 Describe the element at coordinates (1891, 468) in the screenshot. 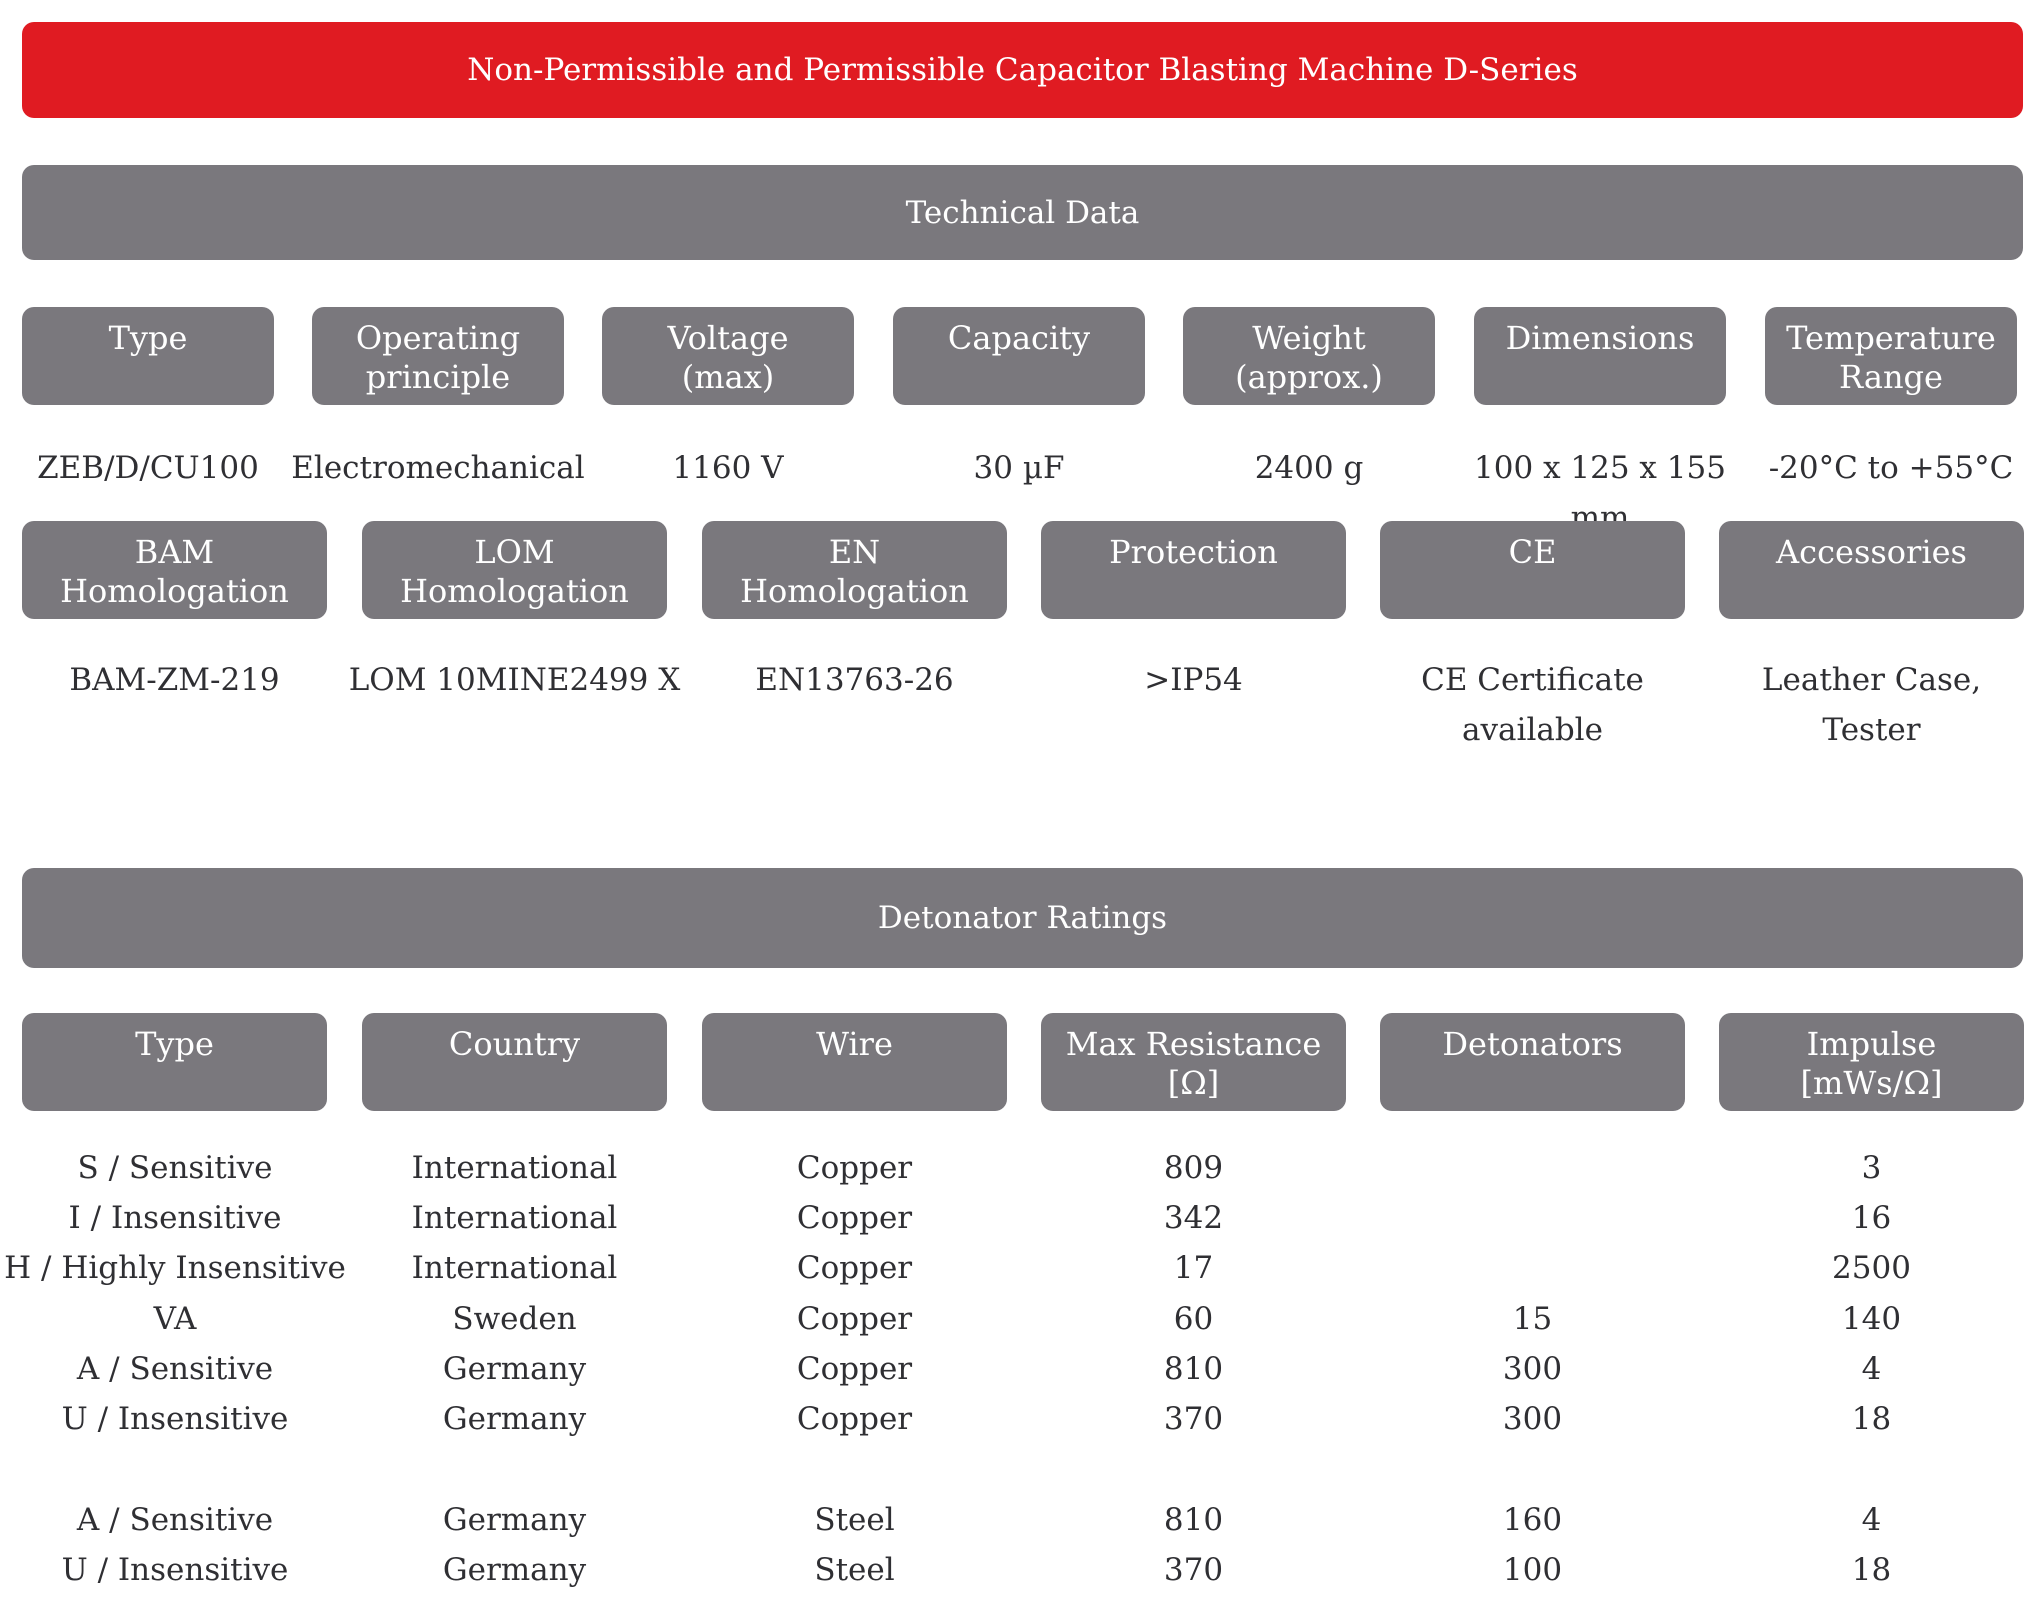

I see `value-temperature-range: -20°C to +55°C` at that location.